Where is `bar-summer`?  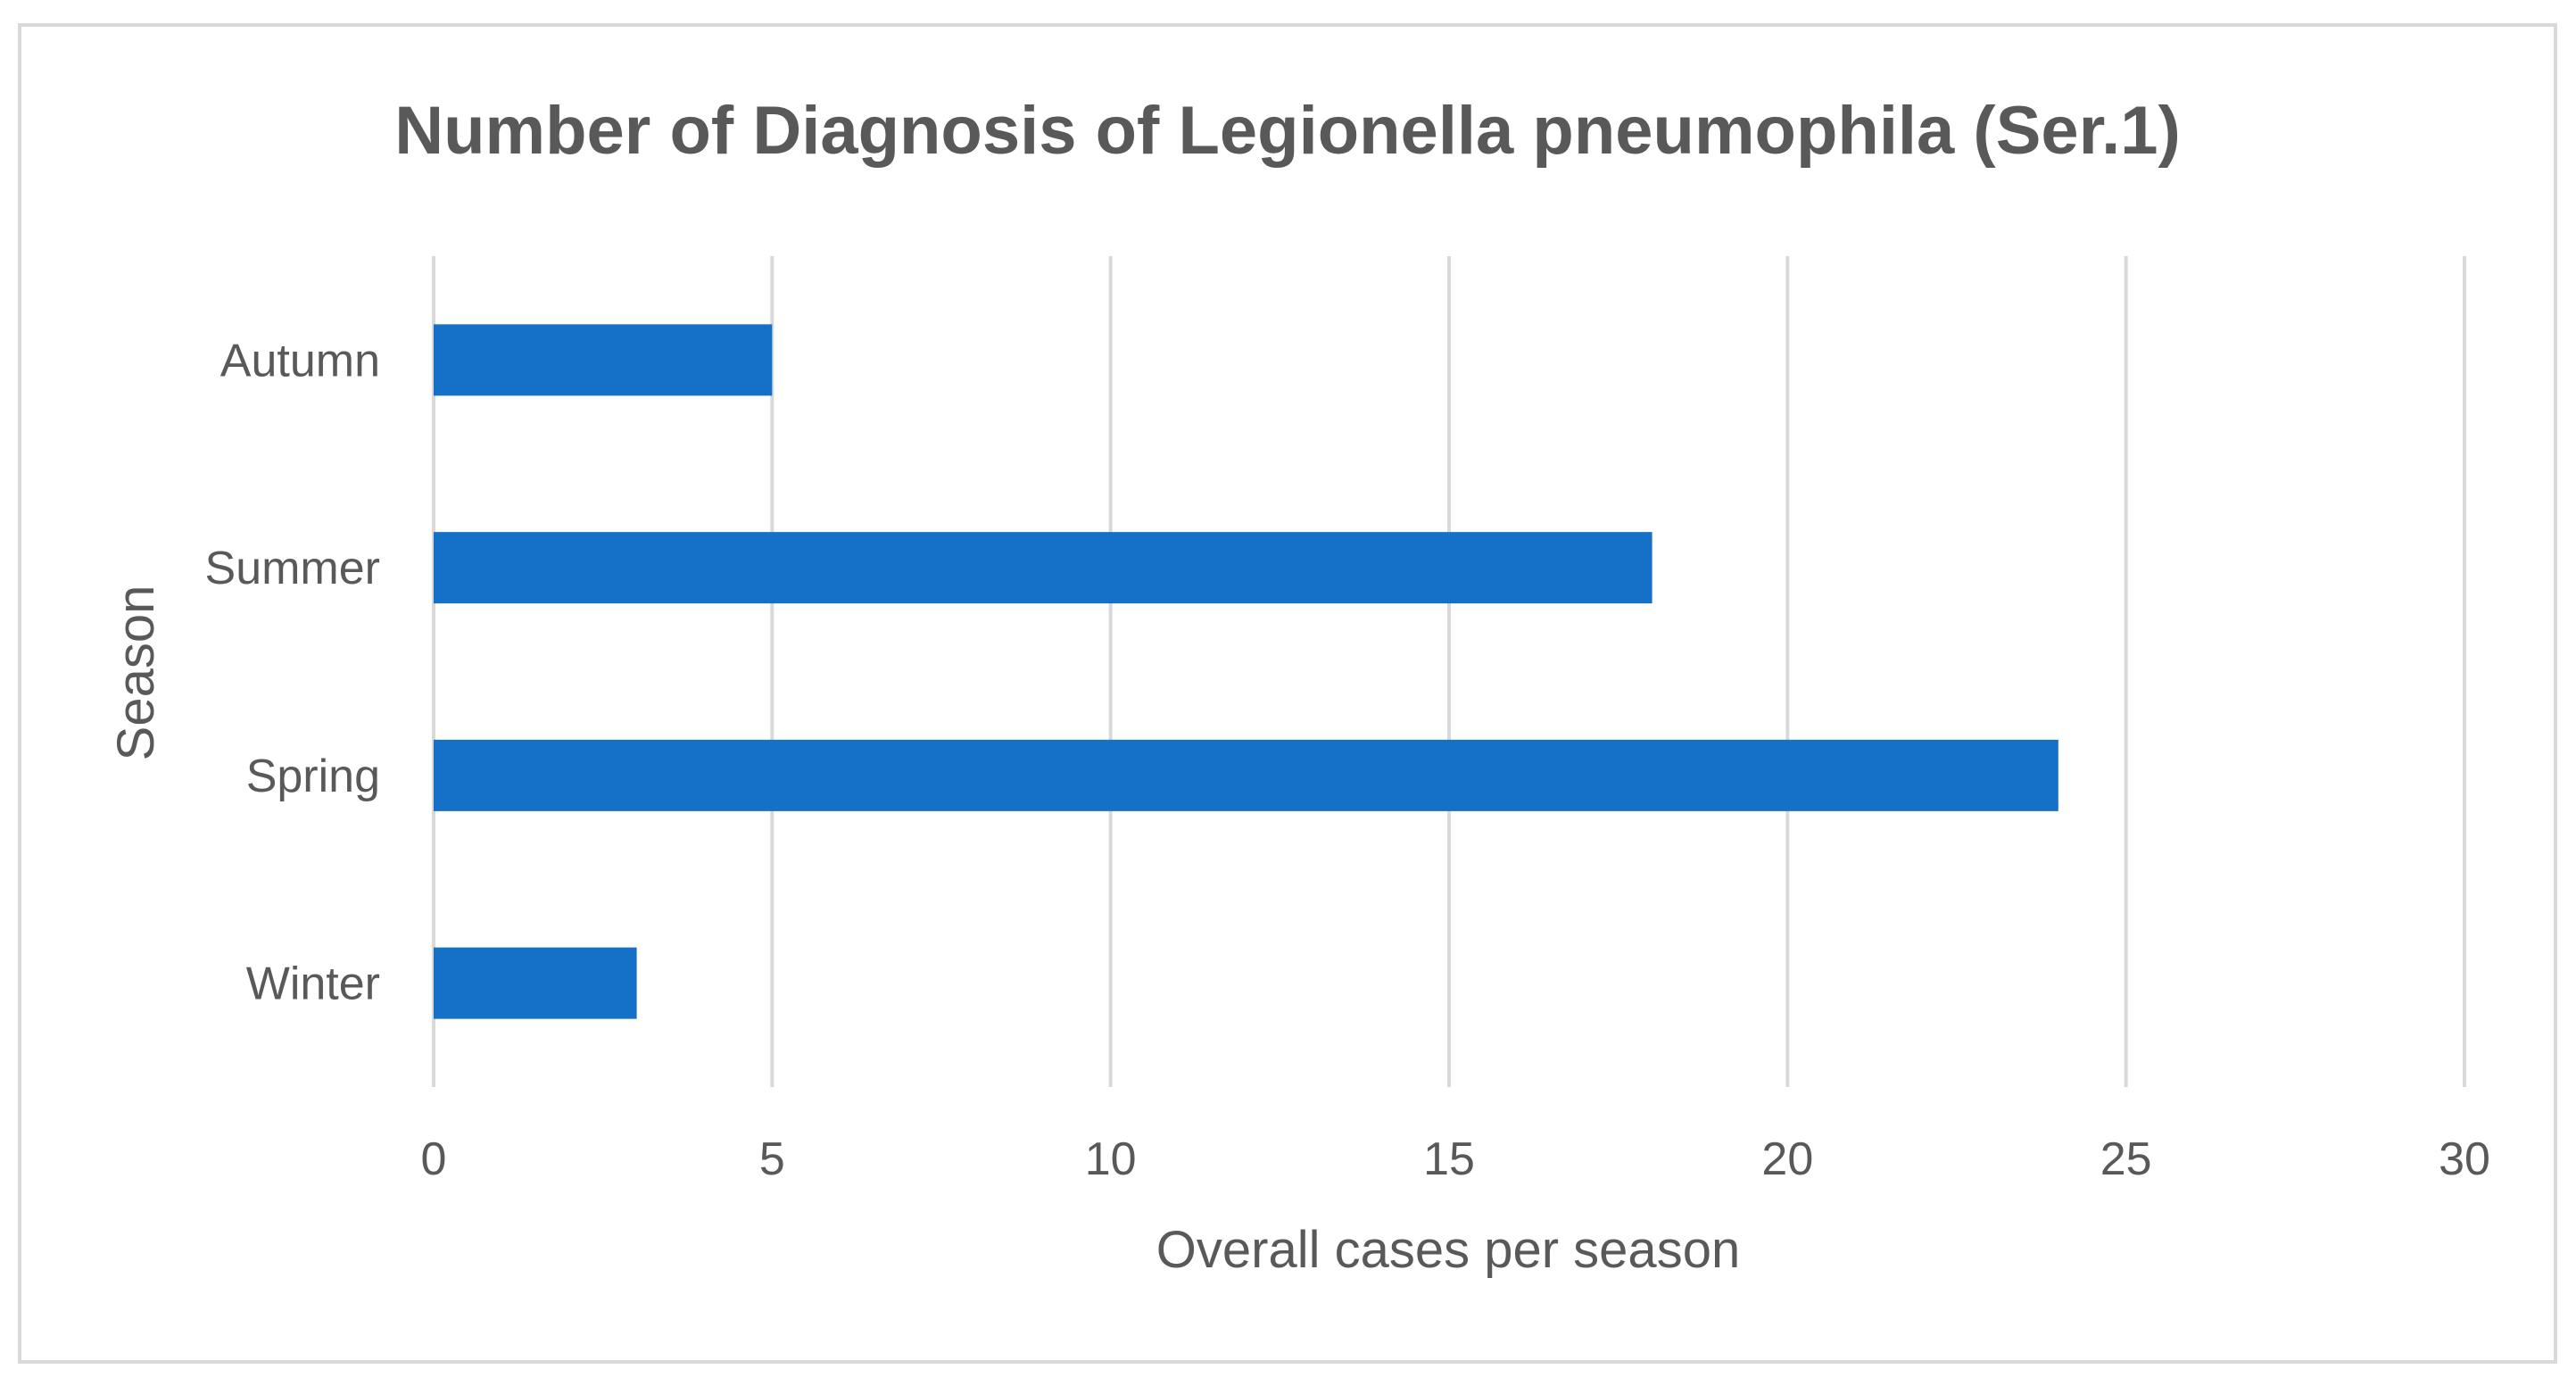
bar-summer is located at coordinates (1043, 568).